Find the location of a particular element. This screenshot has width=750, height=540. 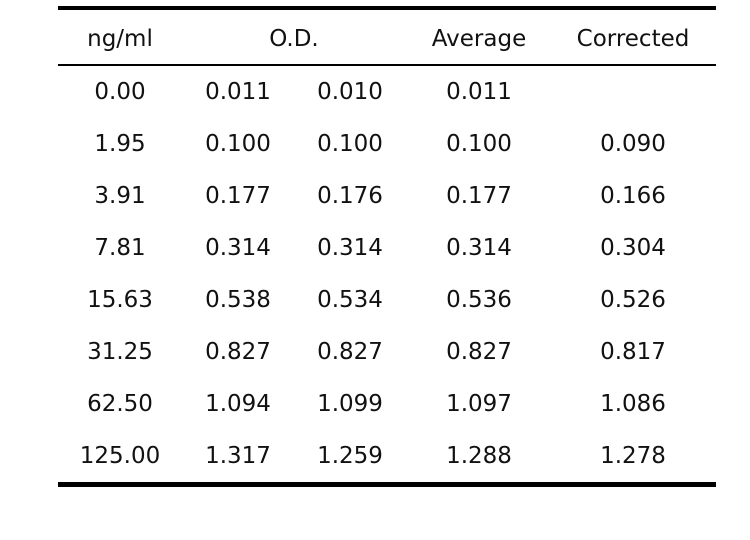

cell-average: 0.100 is located at coordinates (479, 144).